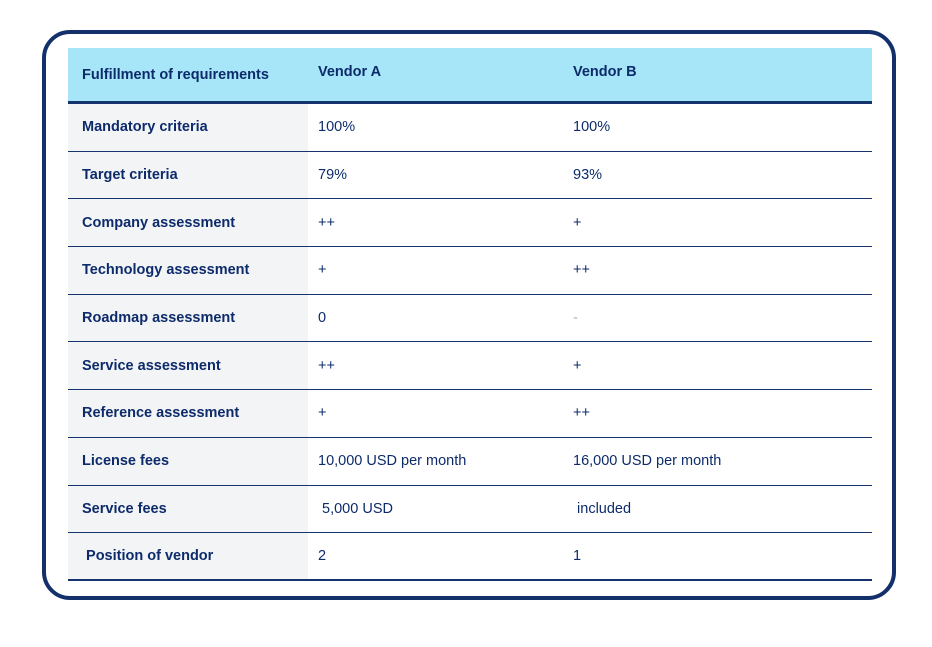 Image resolution: width=932 pixels, height=647 pixels. What do you see at coordinates (470, 128) in the screenshot?
I see `table-row: Mandatory criteria 100% 100%` at bounding box center [470, 128].